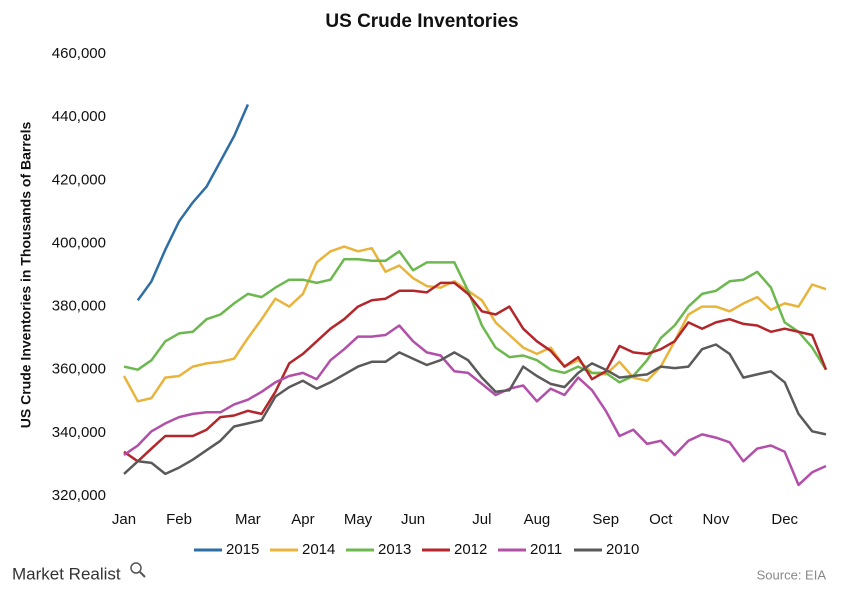 This screenshot has height=601, width=845. Describe the element at coordinates (546, 549) in the screenshot. I see `legend-label: 2011` at that location.